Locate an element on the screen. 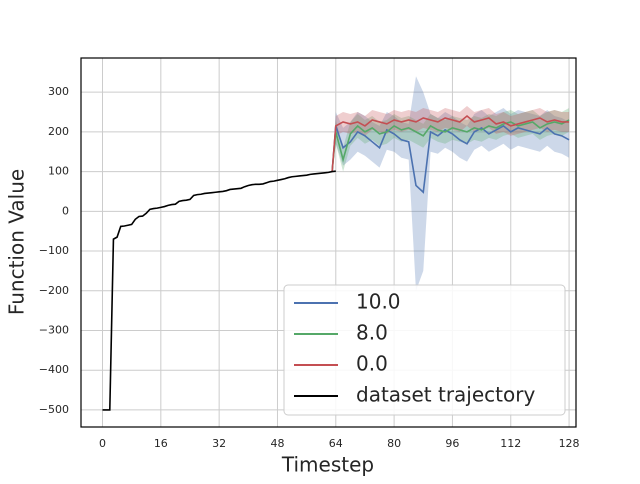 The width and height of the screenshot is (640, 484). y-tick-label: −500 is located at coordinates (54, 409).